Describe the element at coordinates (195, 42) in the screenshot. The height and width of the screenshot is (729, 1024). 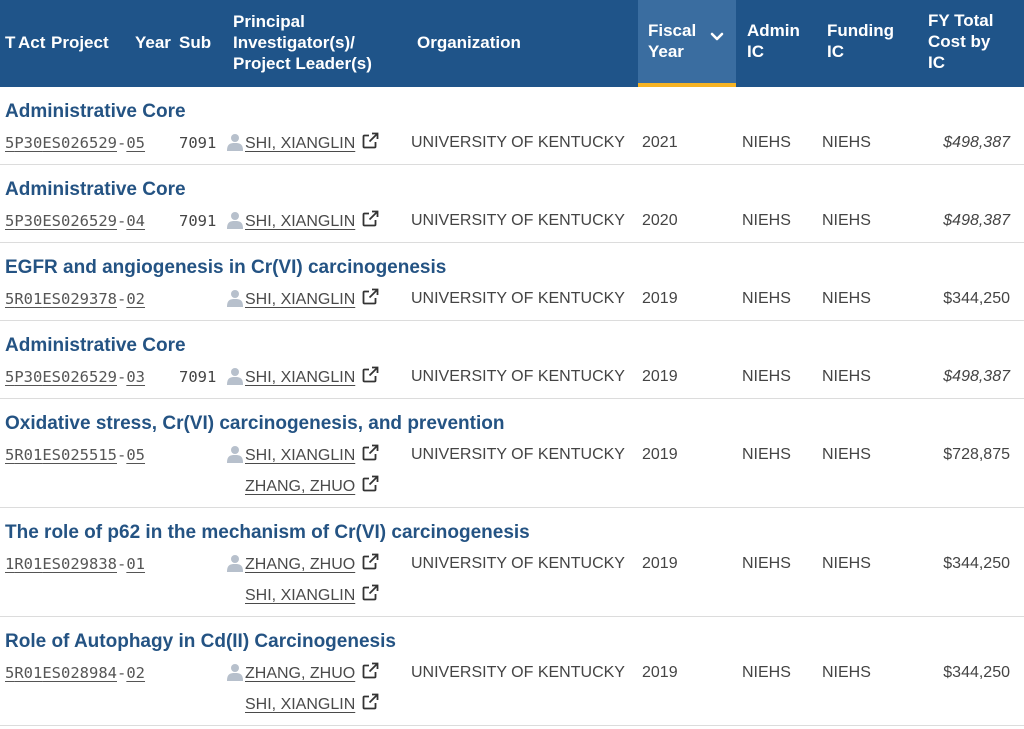
I see `header-sub: Sub` at that location.